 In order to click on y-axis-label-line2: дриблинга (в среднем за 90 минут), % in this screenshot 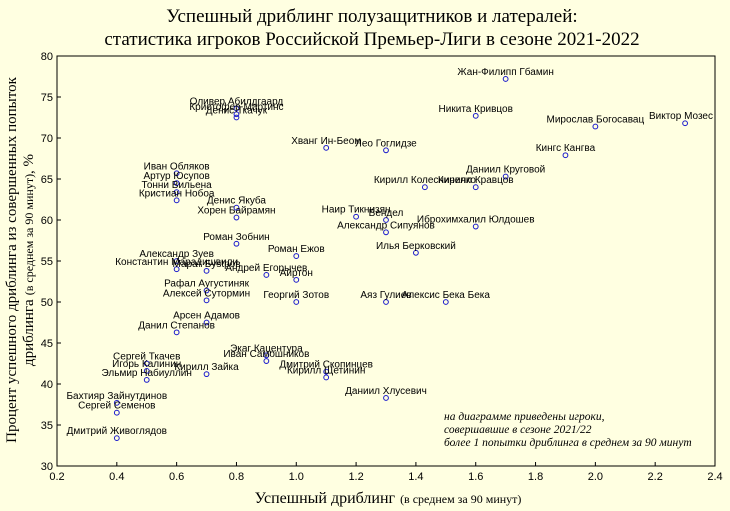, I will do `click(29, 260)`.